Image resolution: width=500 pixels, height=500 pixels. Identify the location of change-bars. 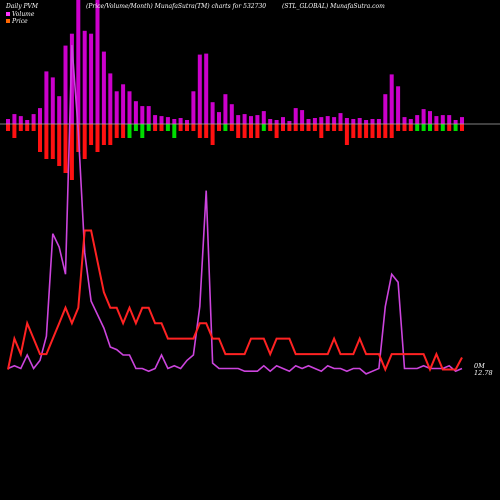
(235, 152).